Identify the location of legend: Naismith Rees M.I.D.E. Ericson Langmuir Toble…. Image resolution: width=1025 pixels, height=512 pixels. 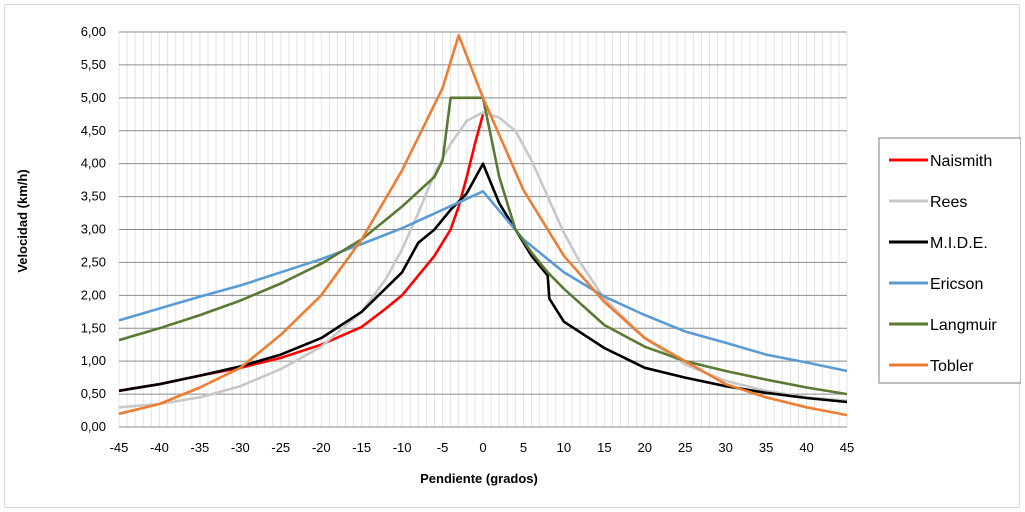
(949, 260).